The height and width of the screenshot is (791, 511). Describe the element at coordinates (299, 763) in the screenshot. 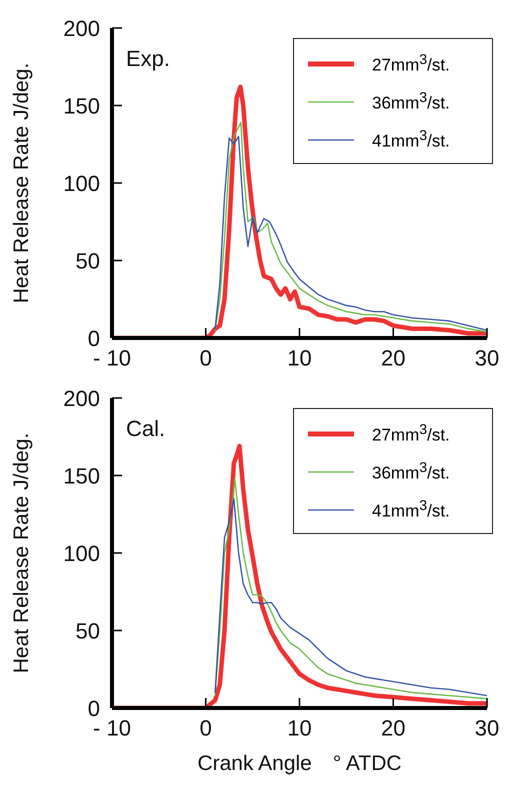

I see `x-axis-title: Crank Angle ° ATDC` at that location.